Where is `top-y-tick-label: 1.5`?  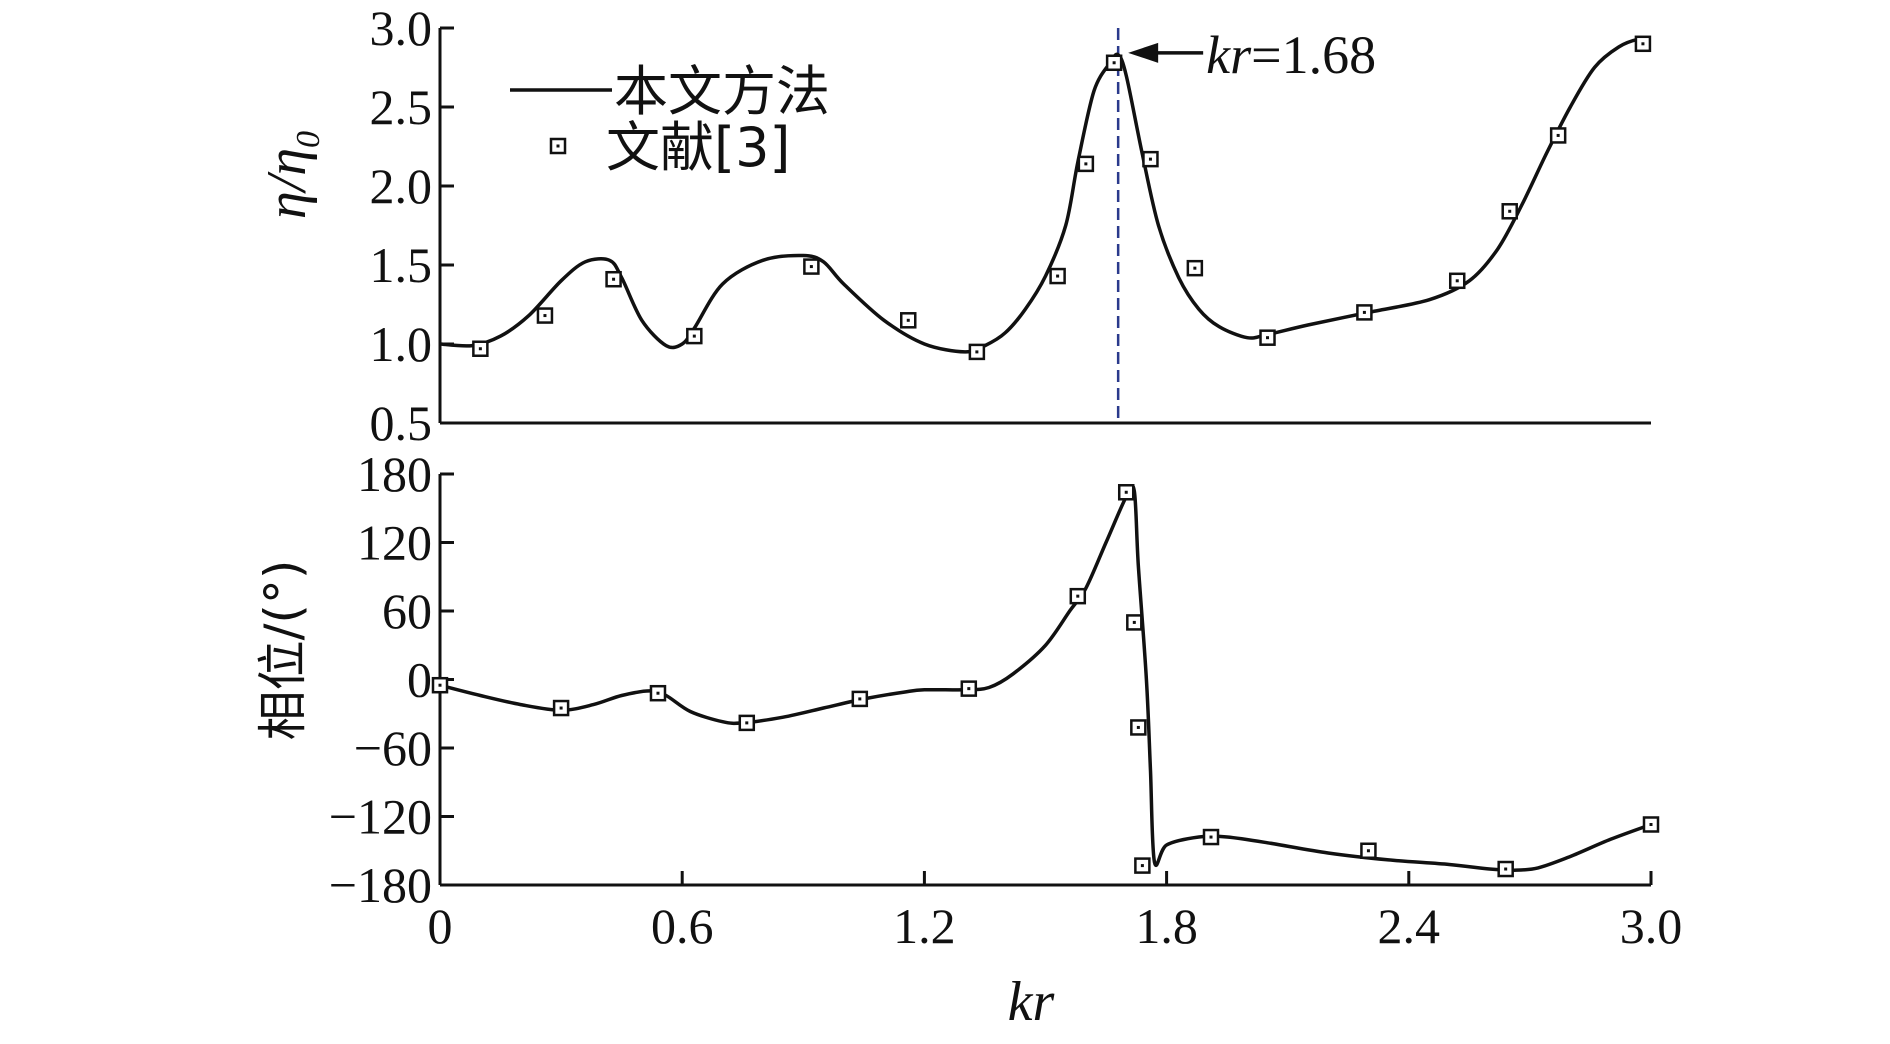
top-y-tick-label: 1.5 is located at coordinates (401, 265).